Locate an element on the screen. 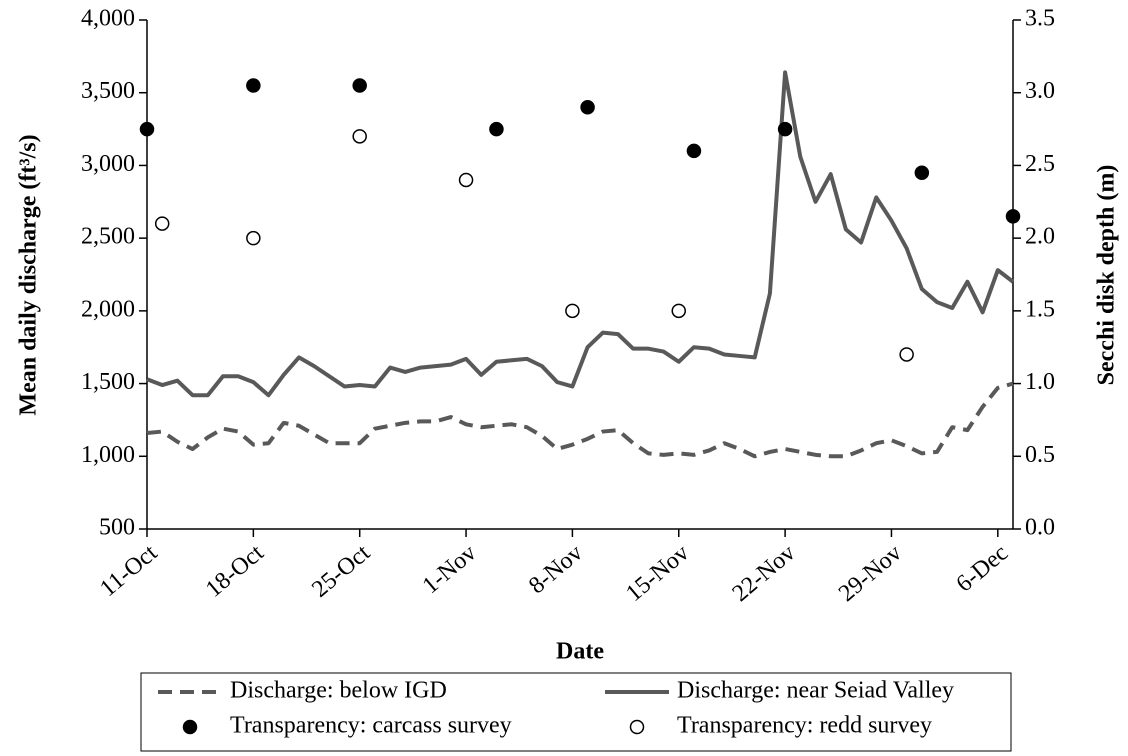  x-tick-label: 11-Oct is located at coordinates (128, 571).